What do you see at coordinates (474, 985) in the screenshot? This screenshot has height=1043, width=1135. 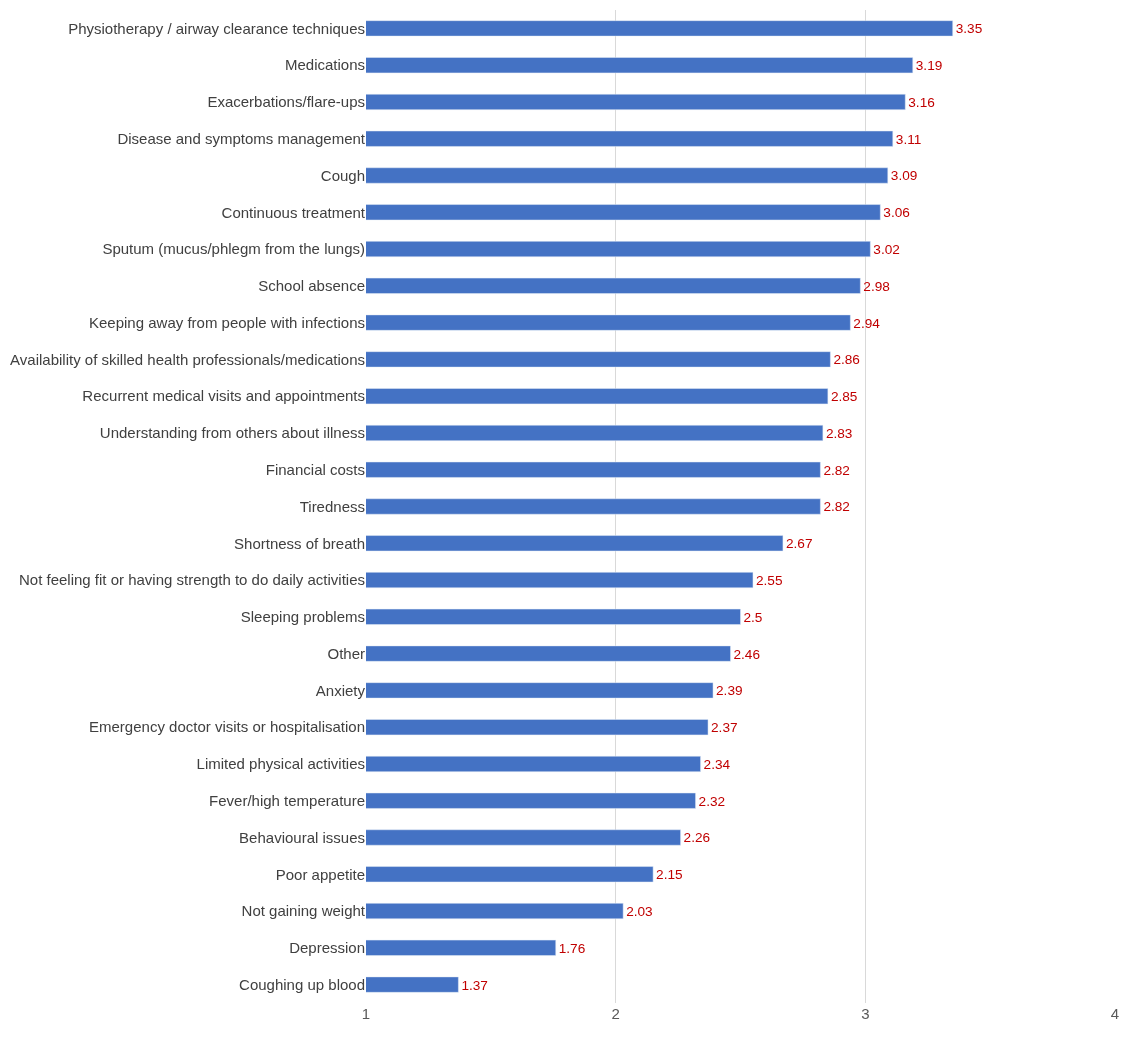 I see `data-label: 1.37` at bounding box center [474, 985].